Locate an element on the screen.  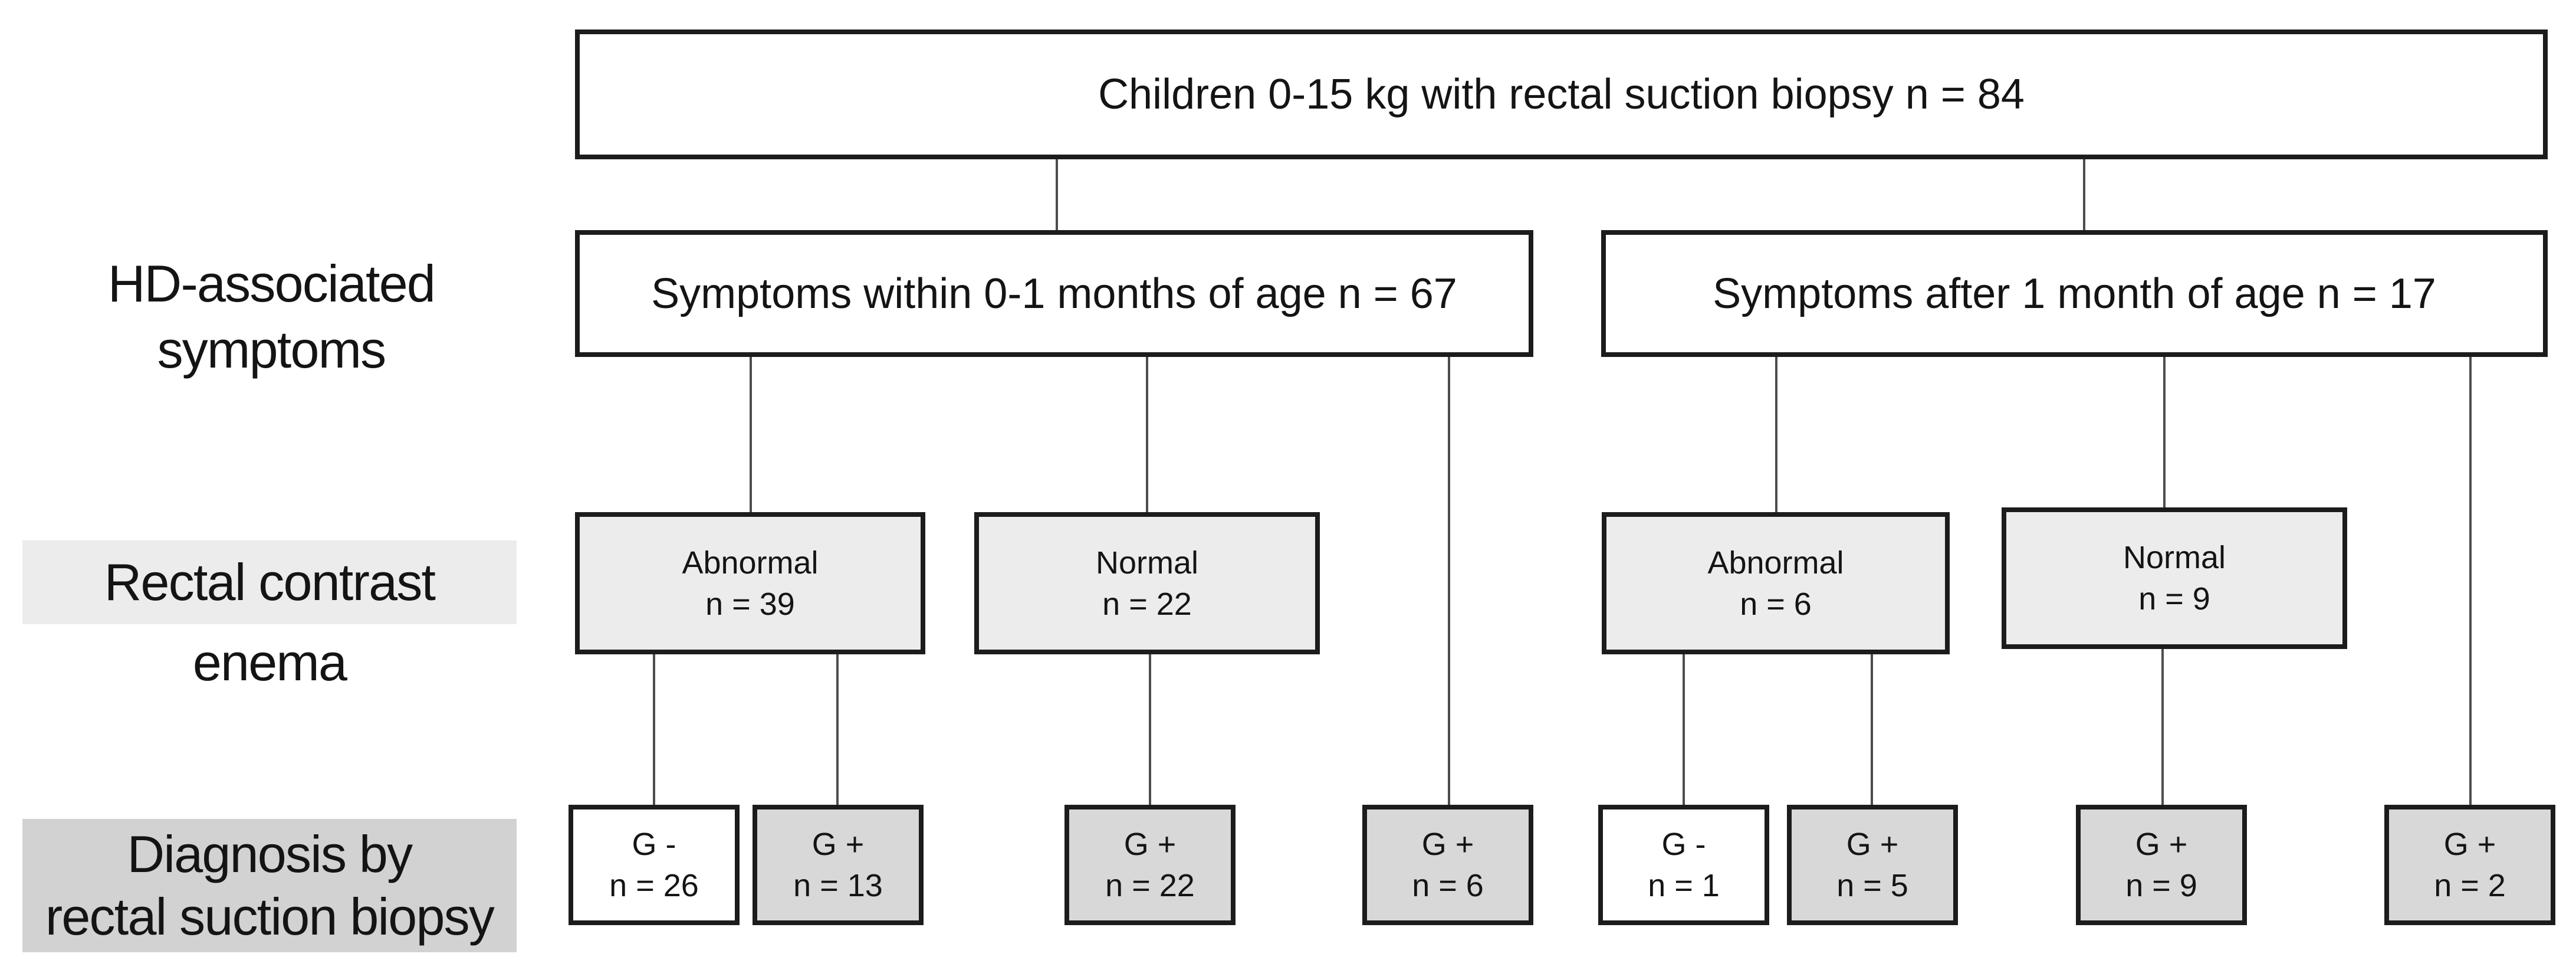
row-label-line: symptoms is located at coordinates (272, 350).